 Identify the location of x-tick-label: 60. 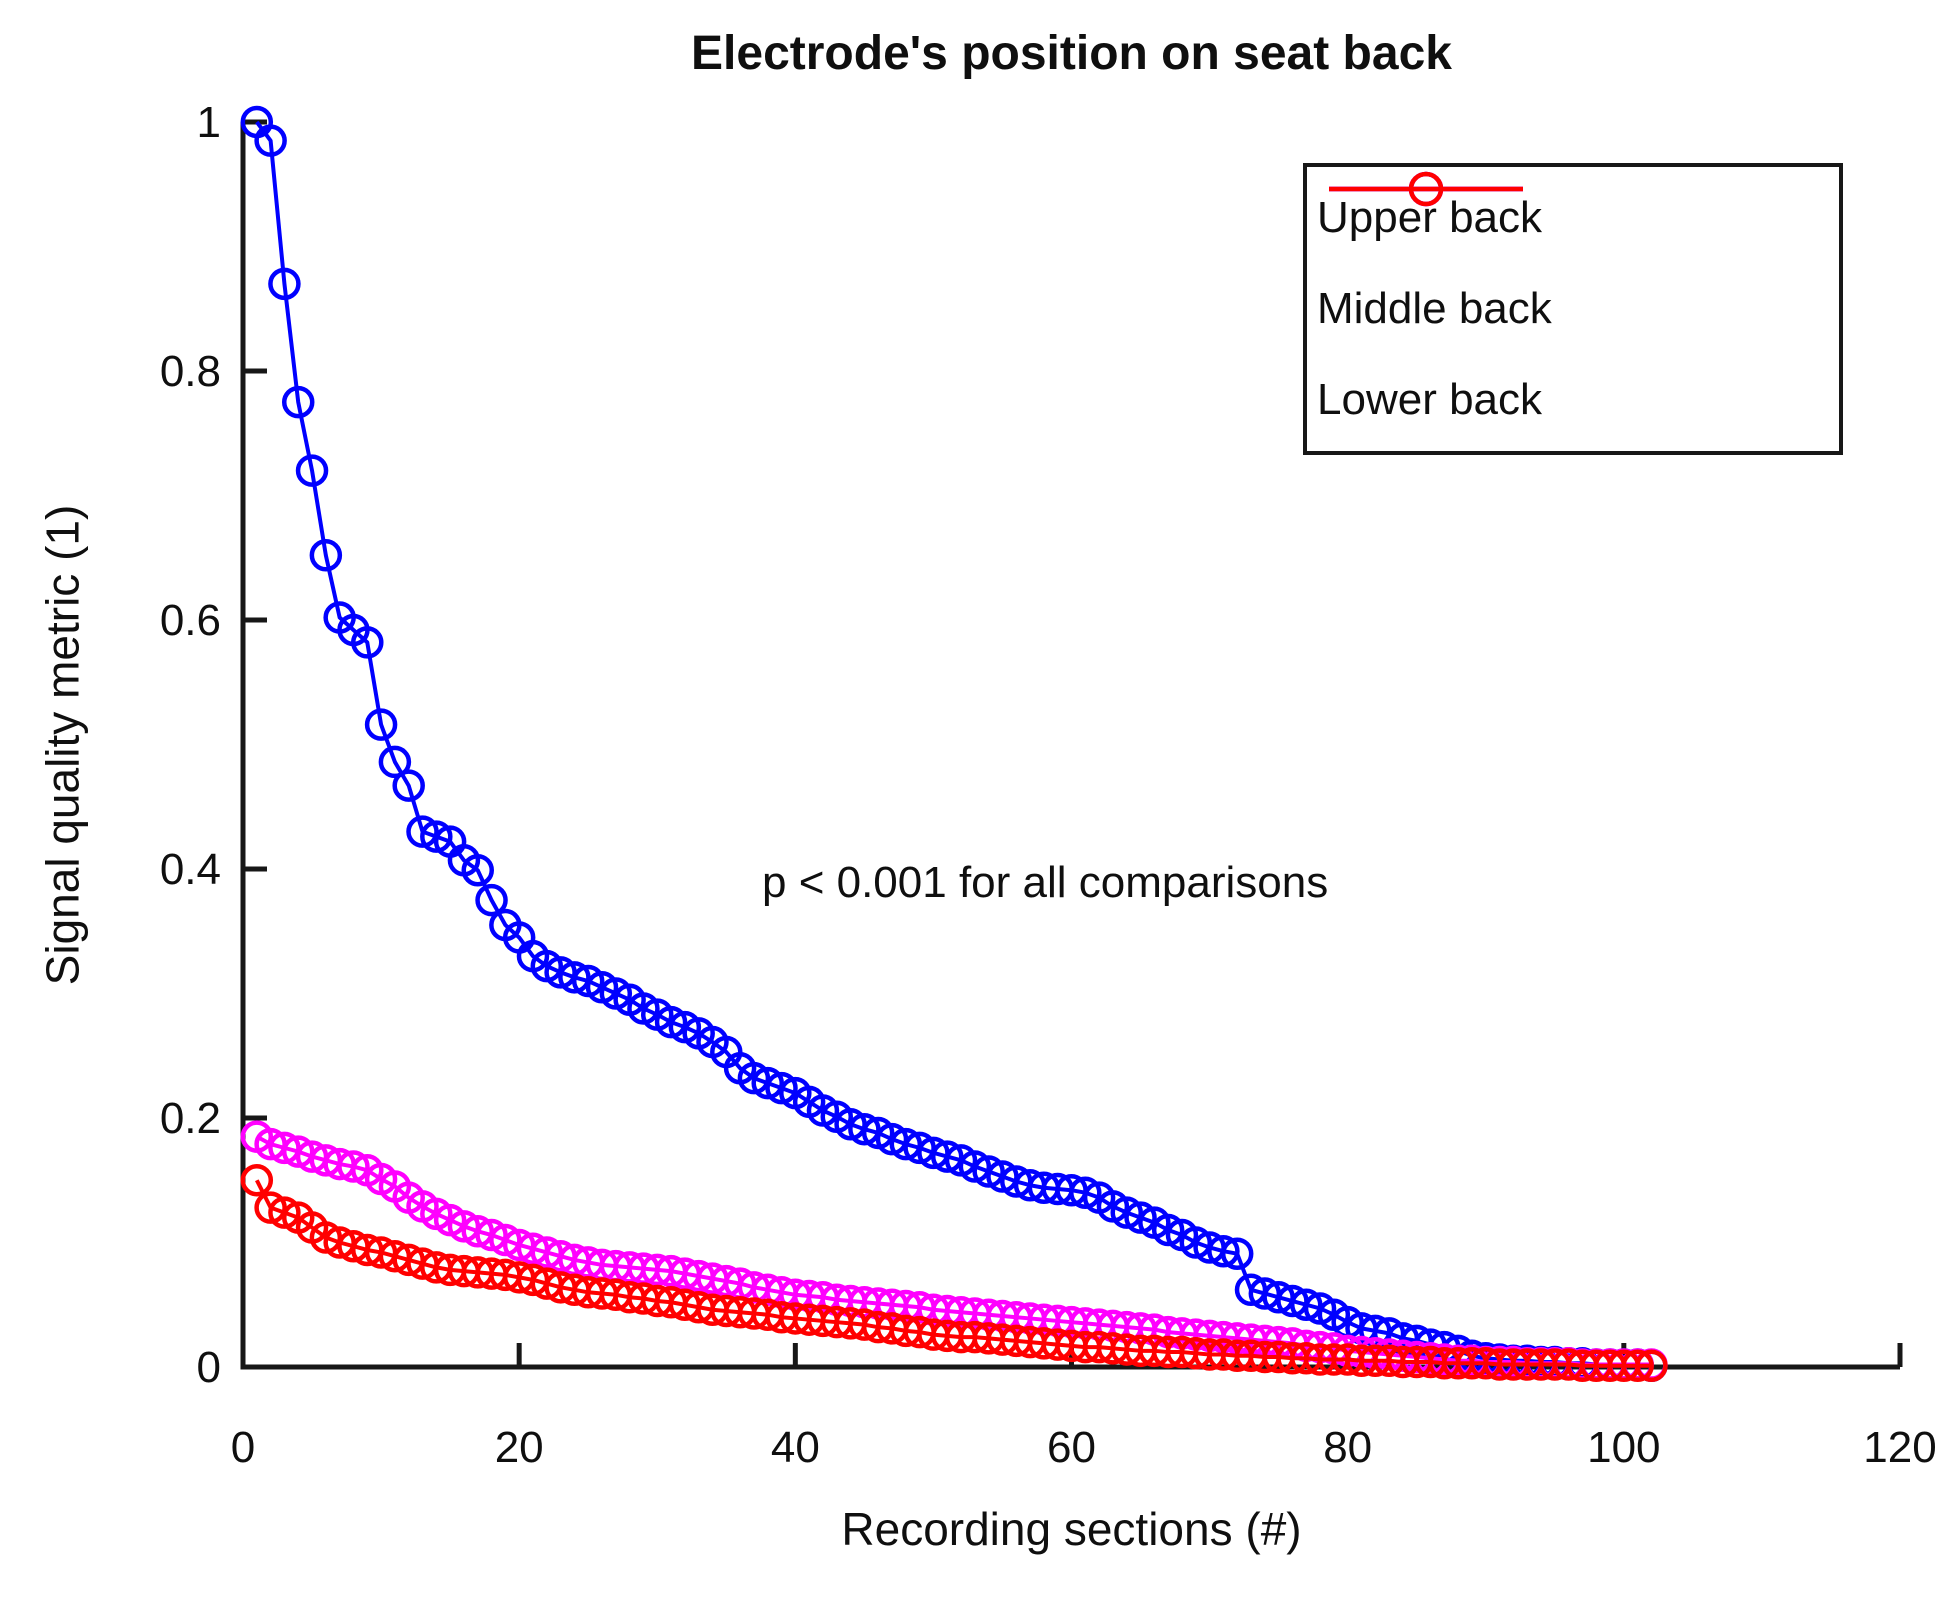
(1071, 1447).